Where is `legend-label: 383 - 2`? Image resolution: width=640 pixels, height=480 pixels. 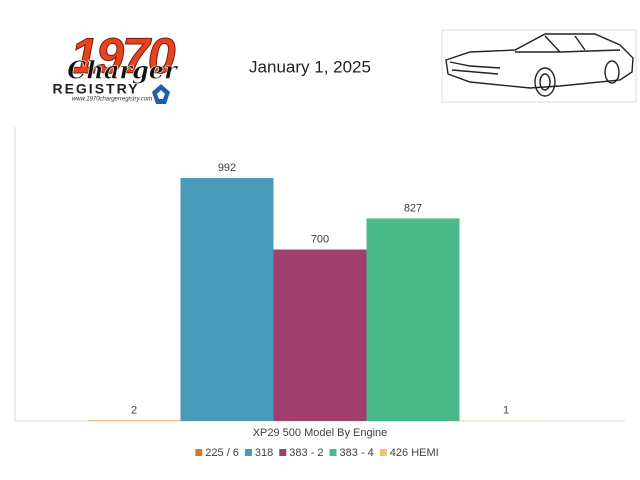
legend-label: 383 - 2 is located at coordinates (306, 453).